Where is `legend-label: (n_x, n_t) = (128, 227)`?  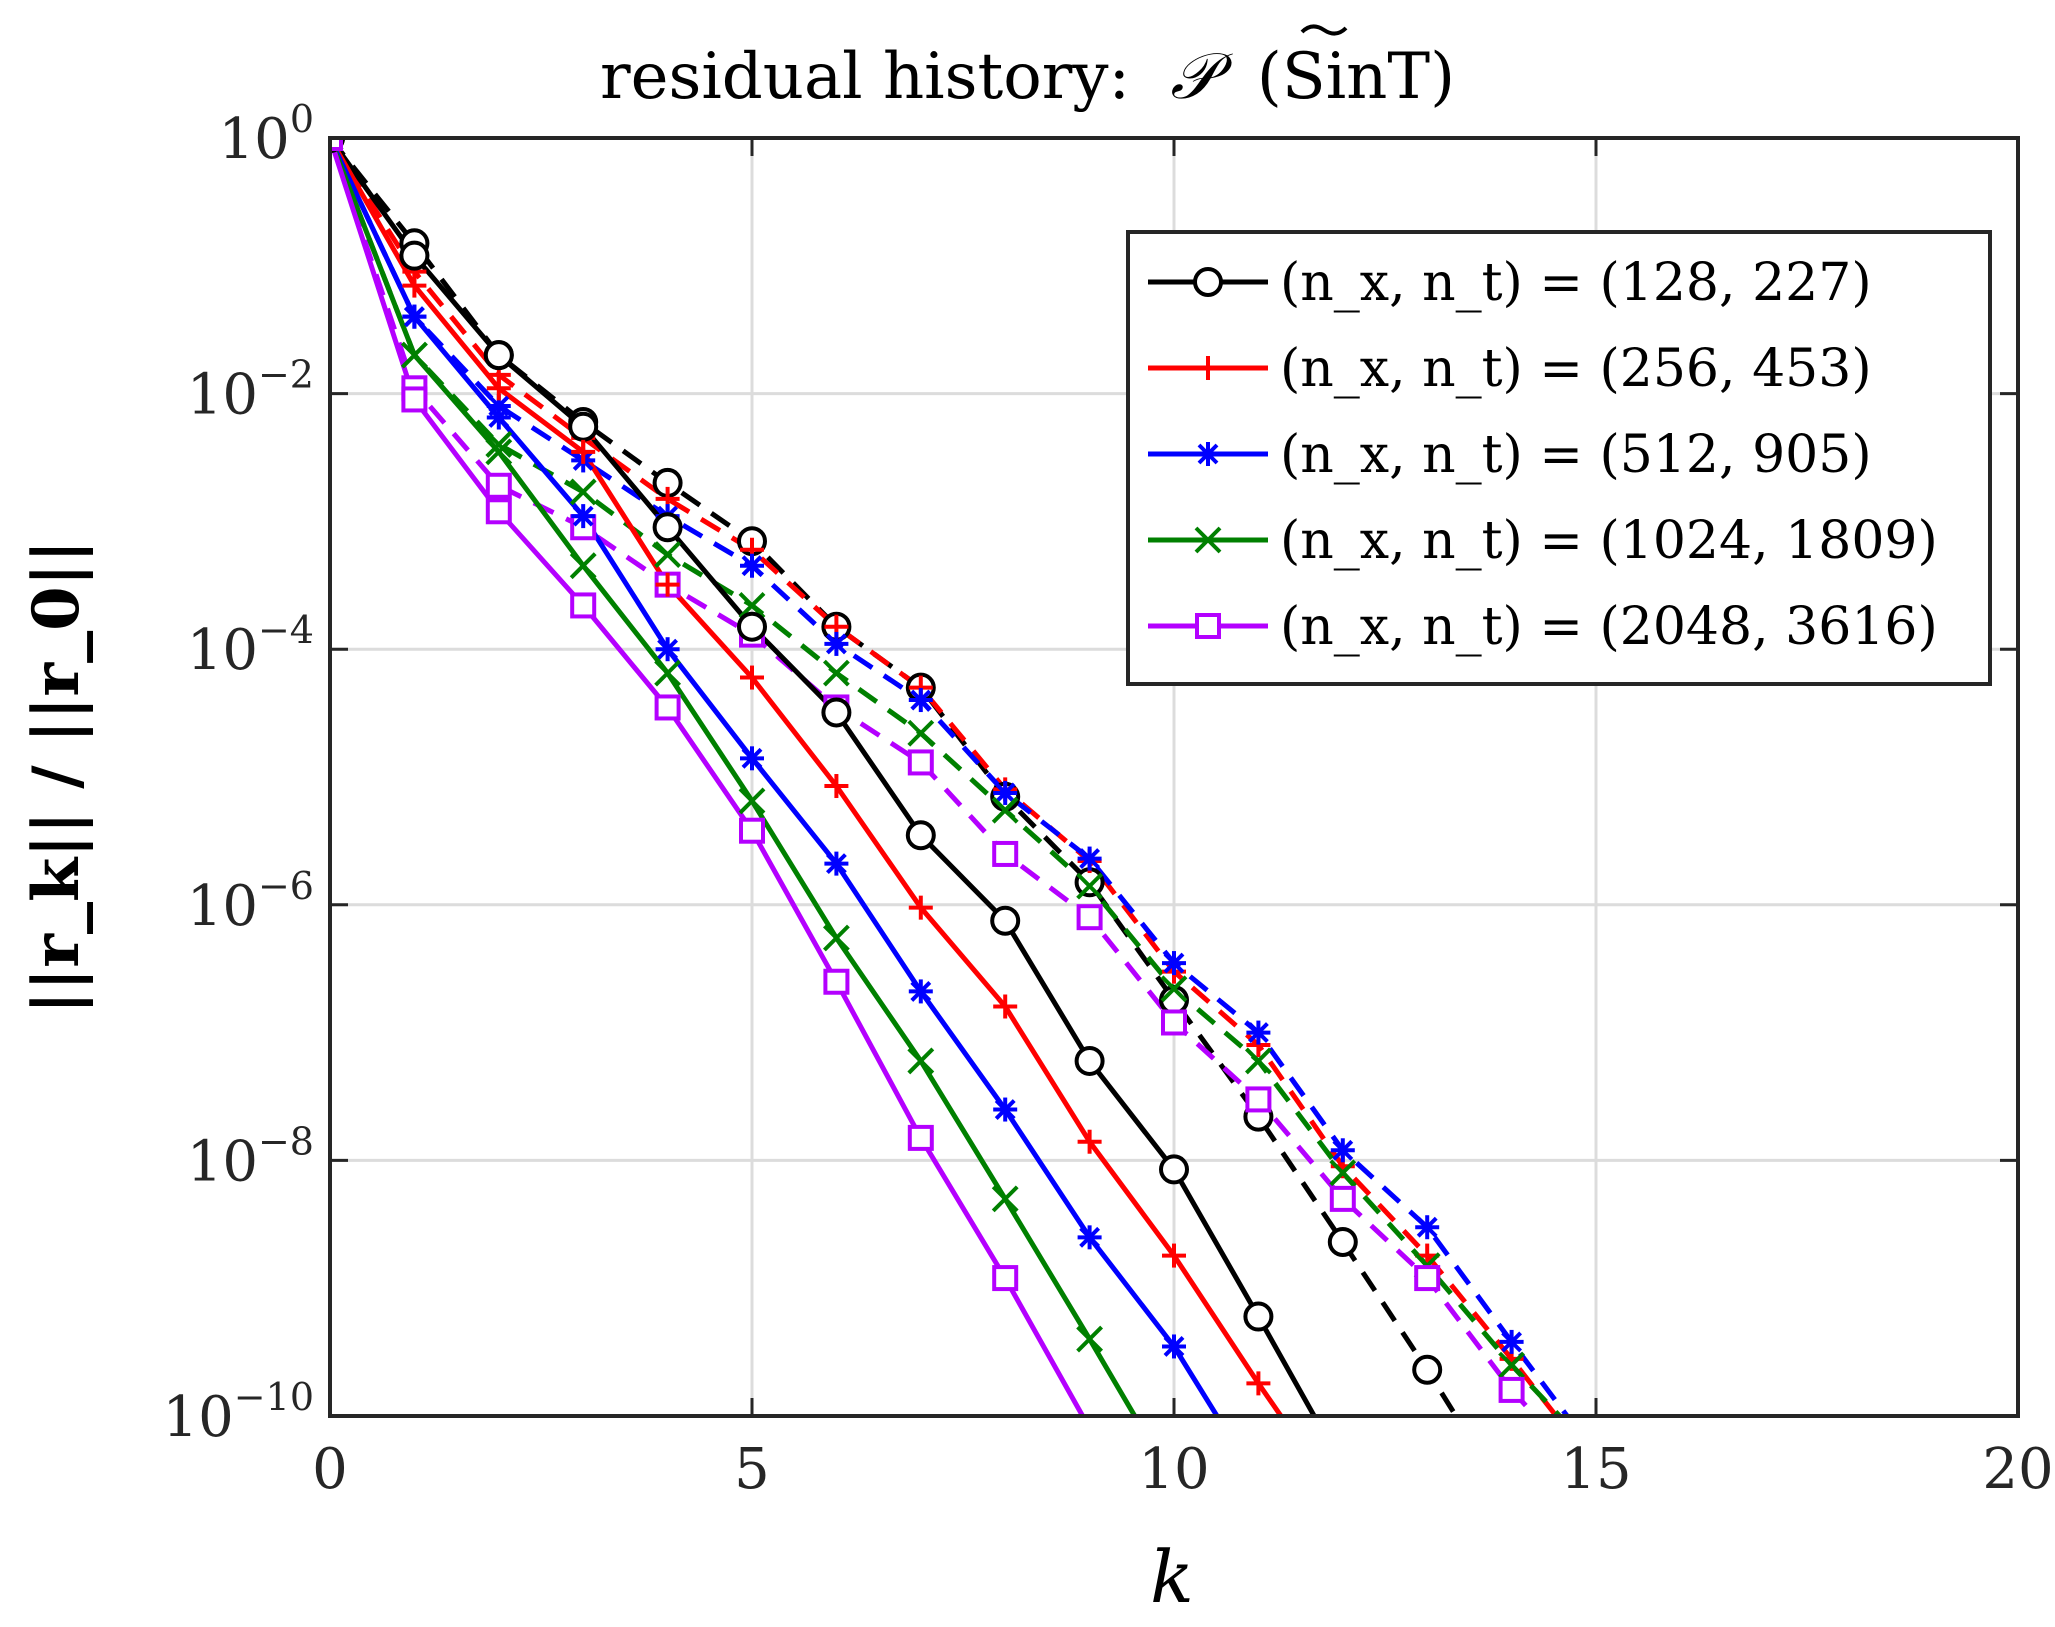
legend-label: (n_x, n_t) = (128, 227) is located at coordinates (1576, 283).